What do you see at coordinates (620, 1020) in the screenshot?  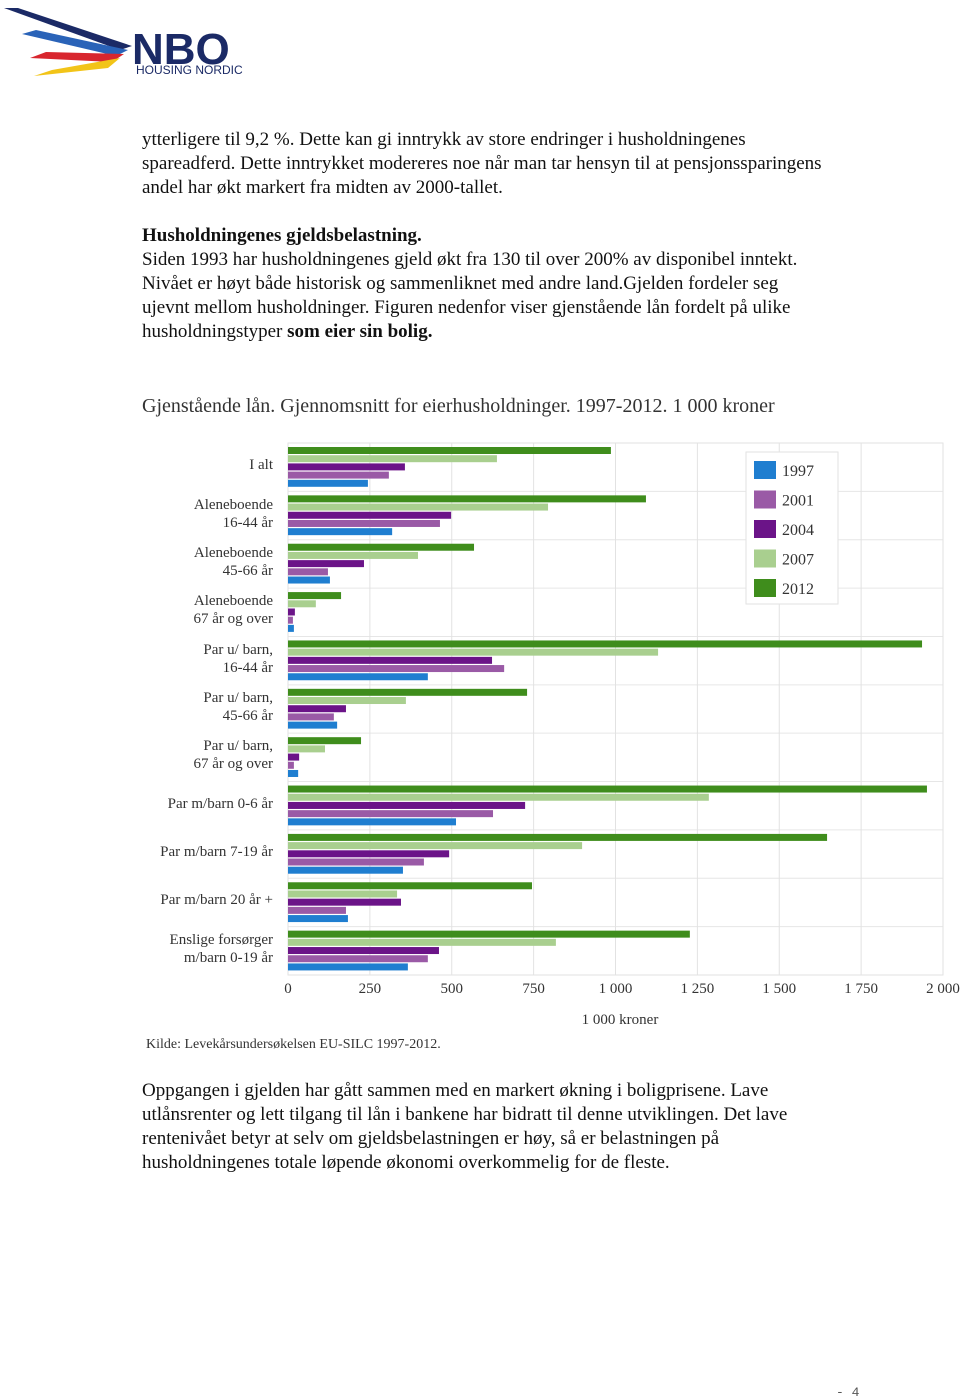 I see `x-axis-label: 1 000 kroner` at bounding box center [620, 1020].